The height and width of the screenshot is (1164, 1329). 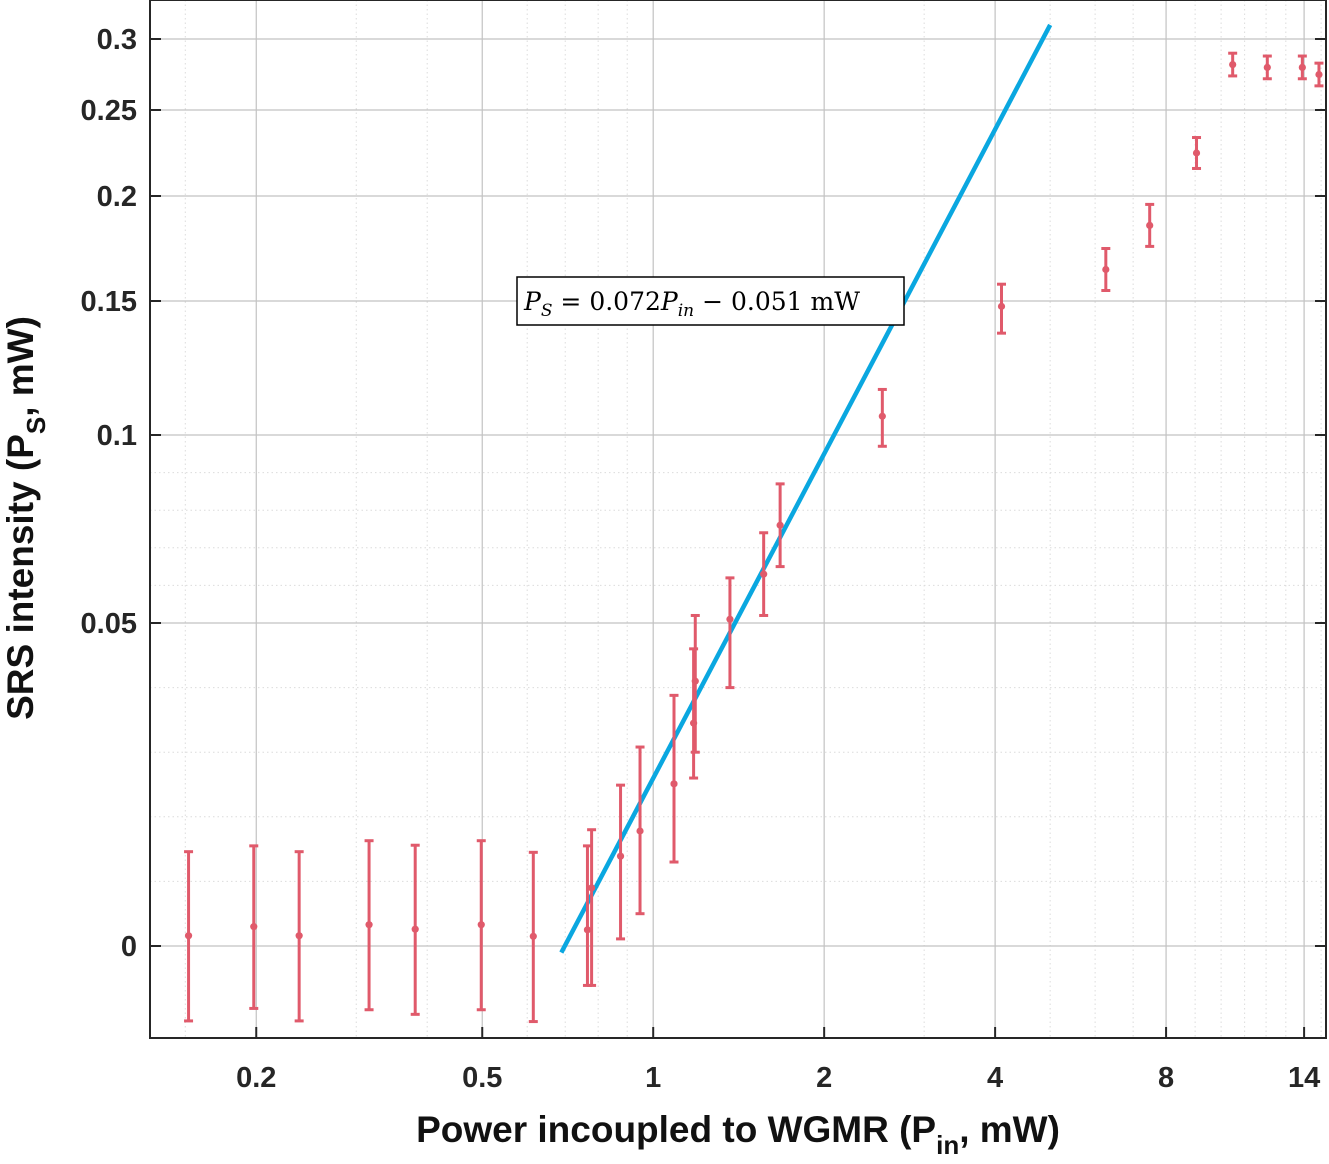 I want to click on x-axis-title-prefix: Power incoupled to WGMR (P, so click(x=676, y=1129).